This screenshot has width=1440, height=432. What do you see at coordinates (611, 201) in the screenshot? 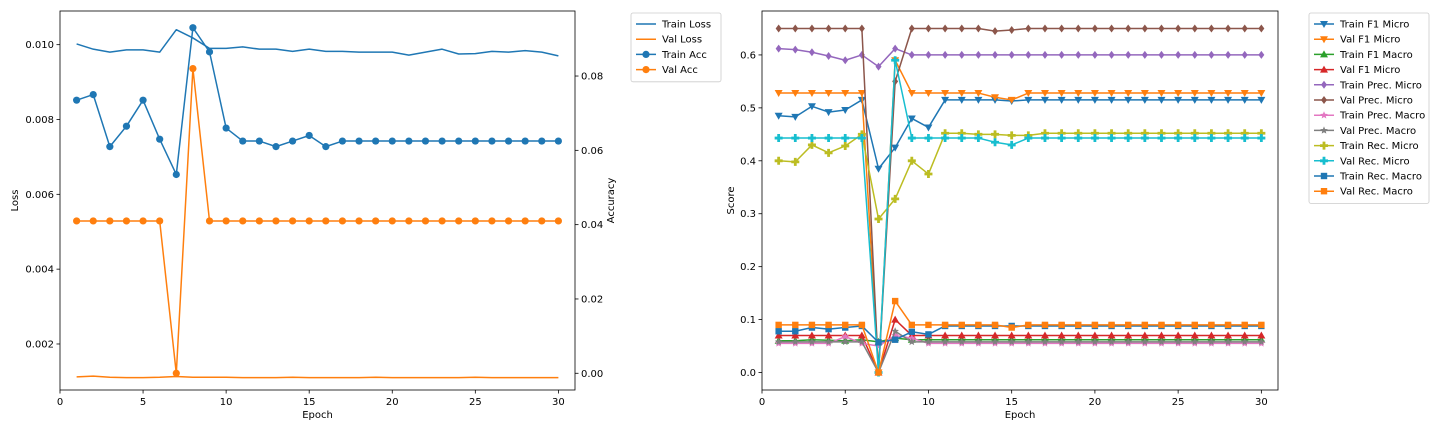
I see `y2-axis-label: Accuracy` at bounding box center [611, 201].